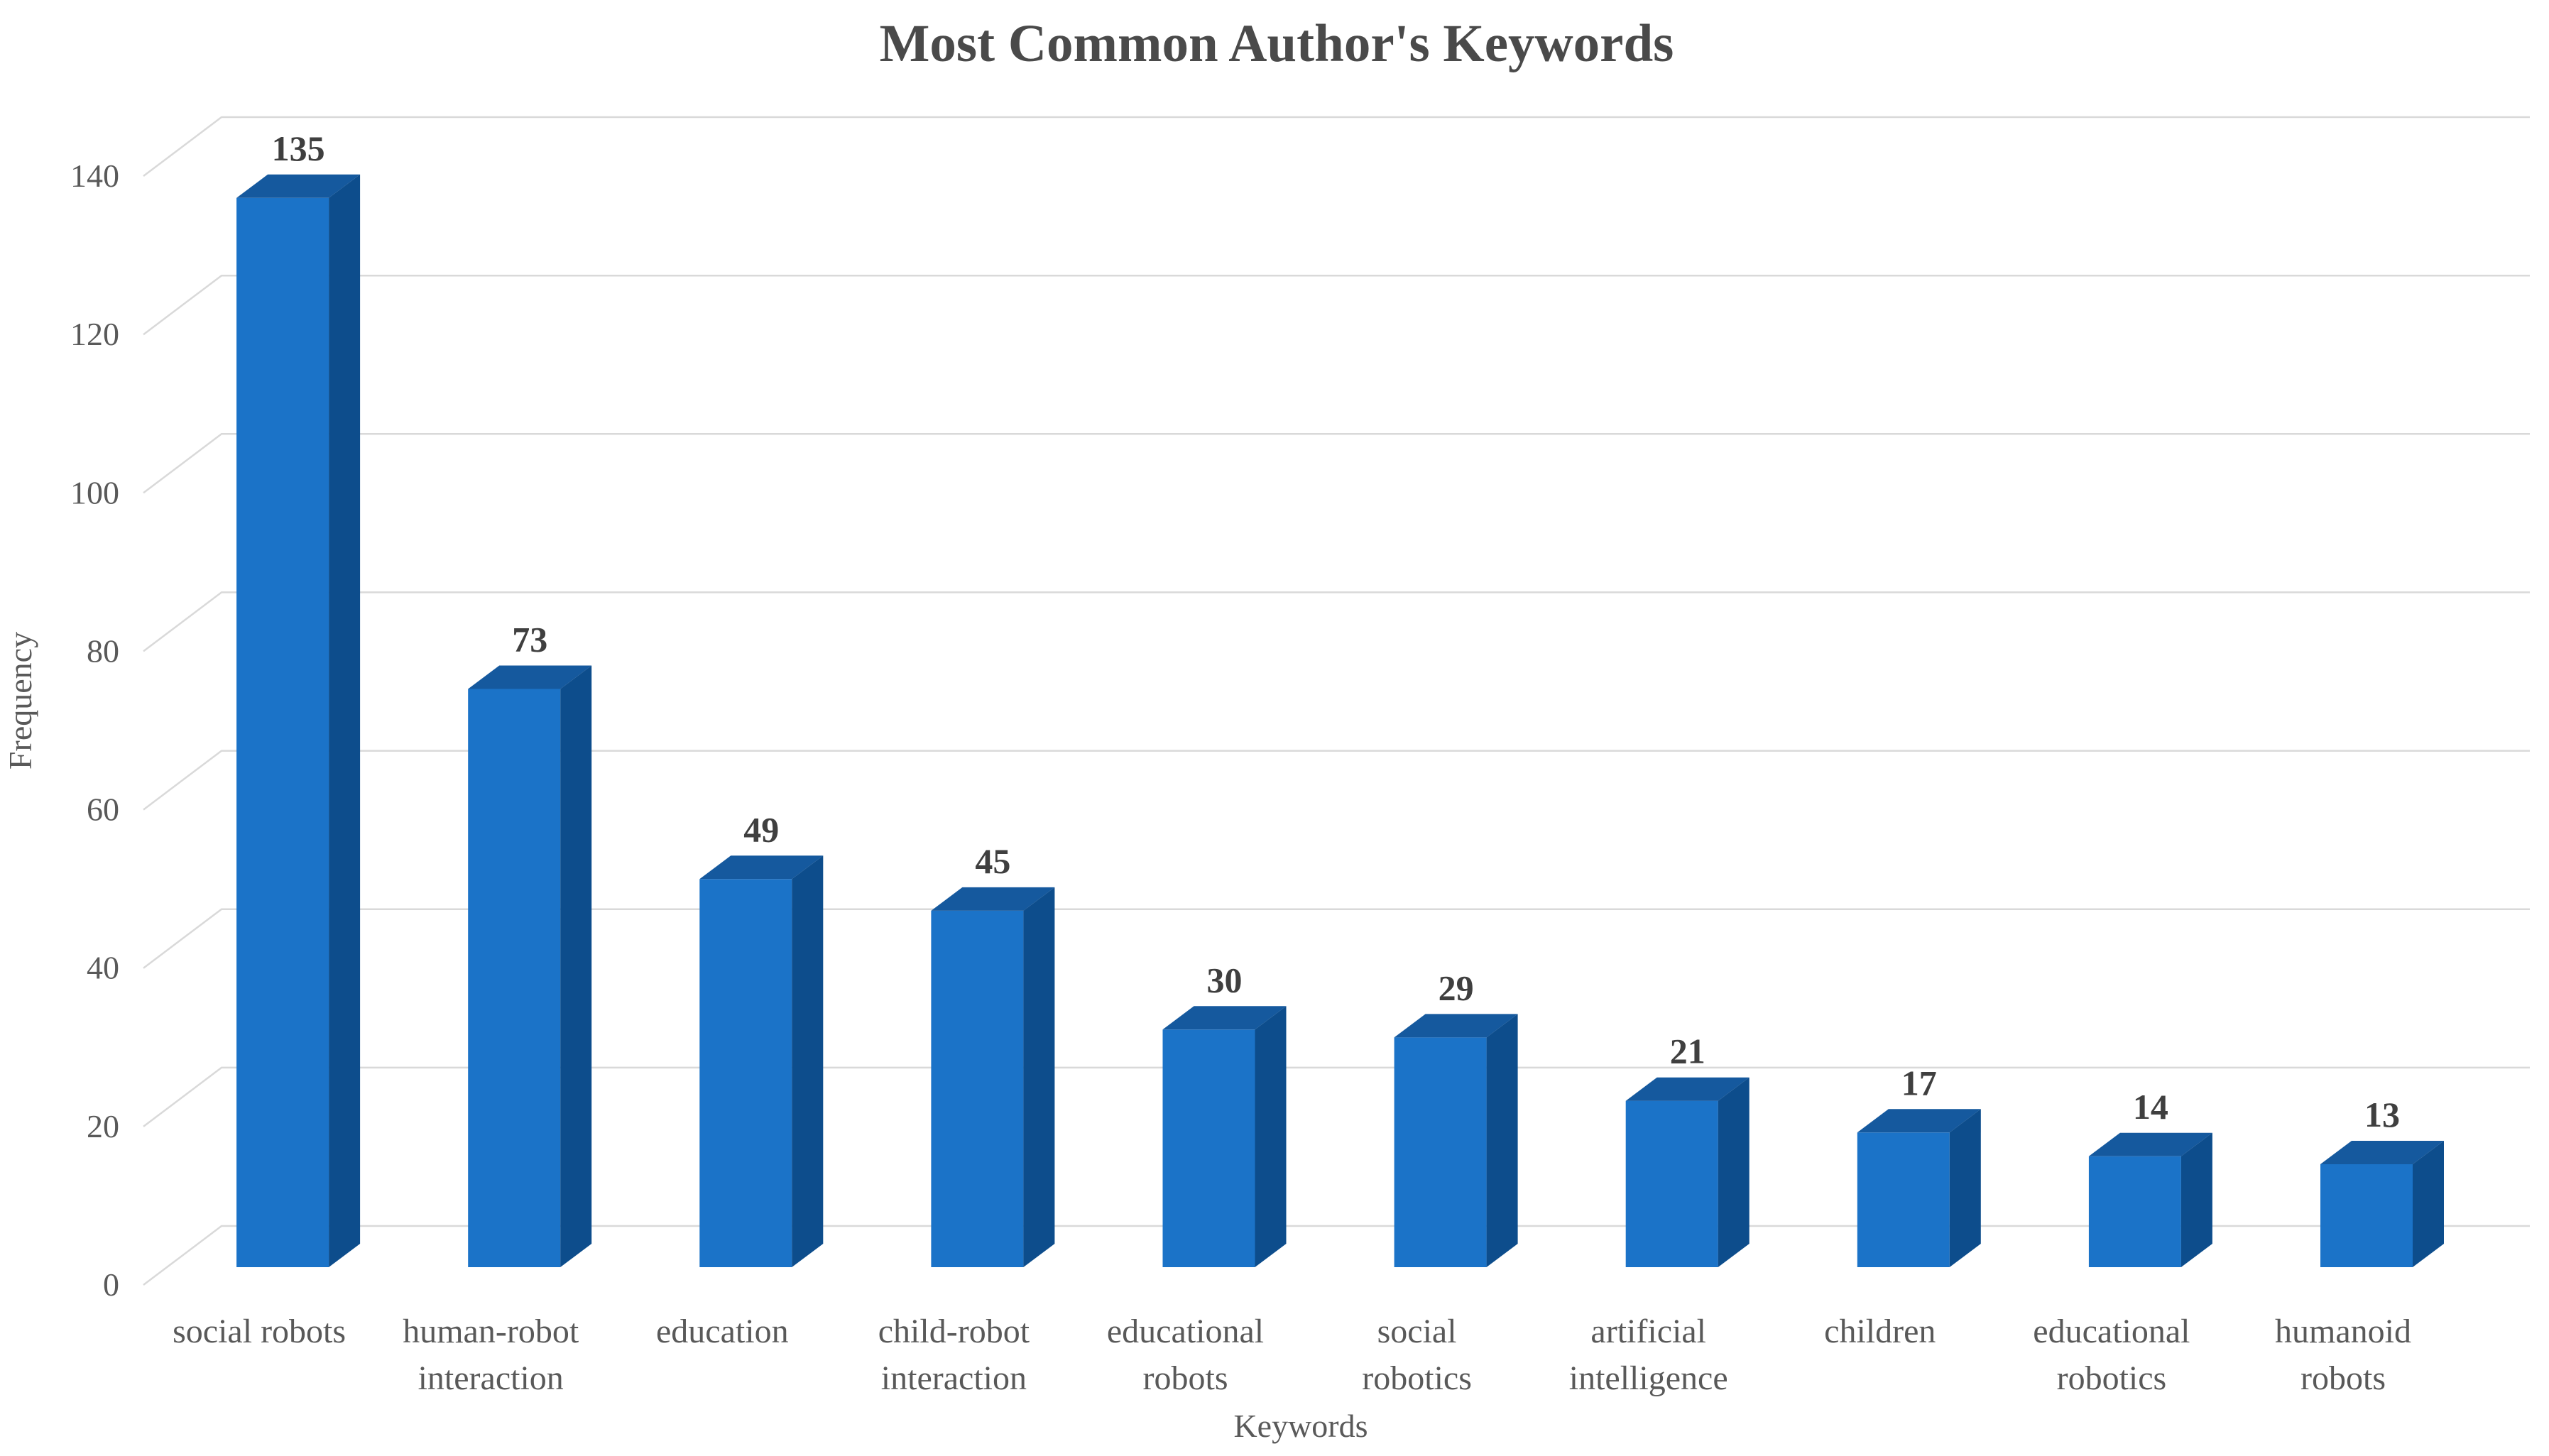 Image resolution: width=2549 pixels, height=1456 pixels. I want to click on bar-children, so click(1919, 1188).